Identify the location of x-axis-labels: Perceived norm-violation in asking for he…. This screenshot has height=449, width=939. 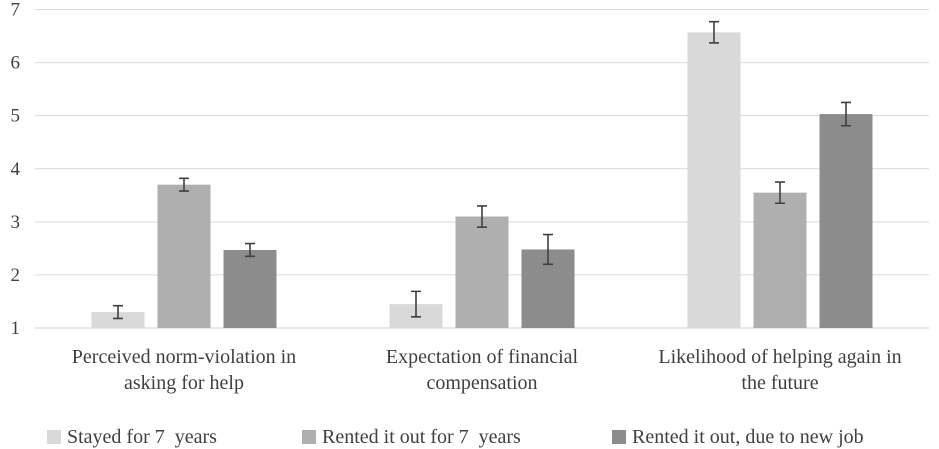
(487, 370).